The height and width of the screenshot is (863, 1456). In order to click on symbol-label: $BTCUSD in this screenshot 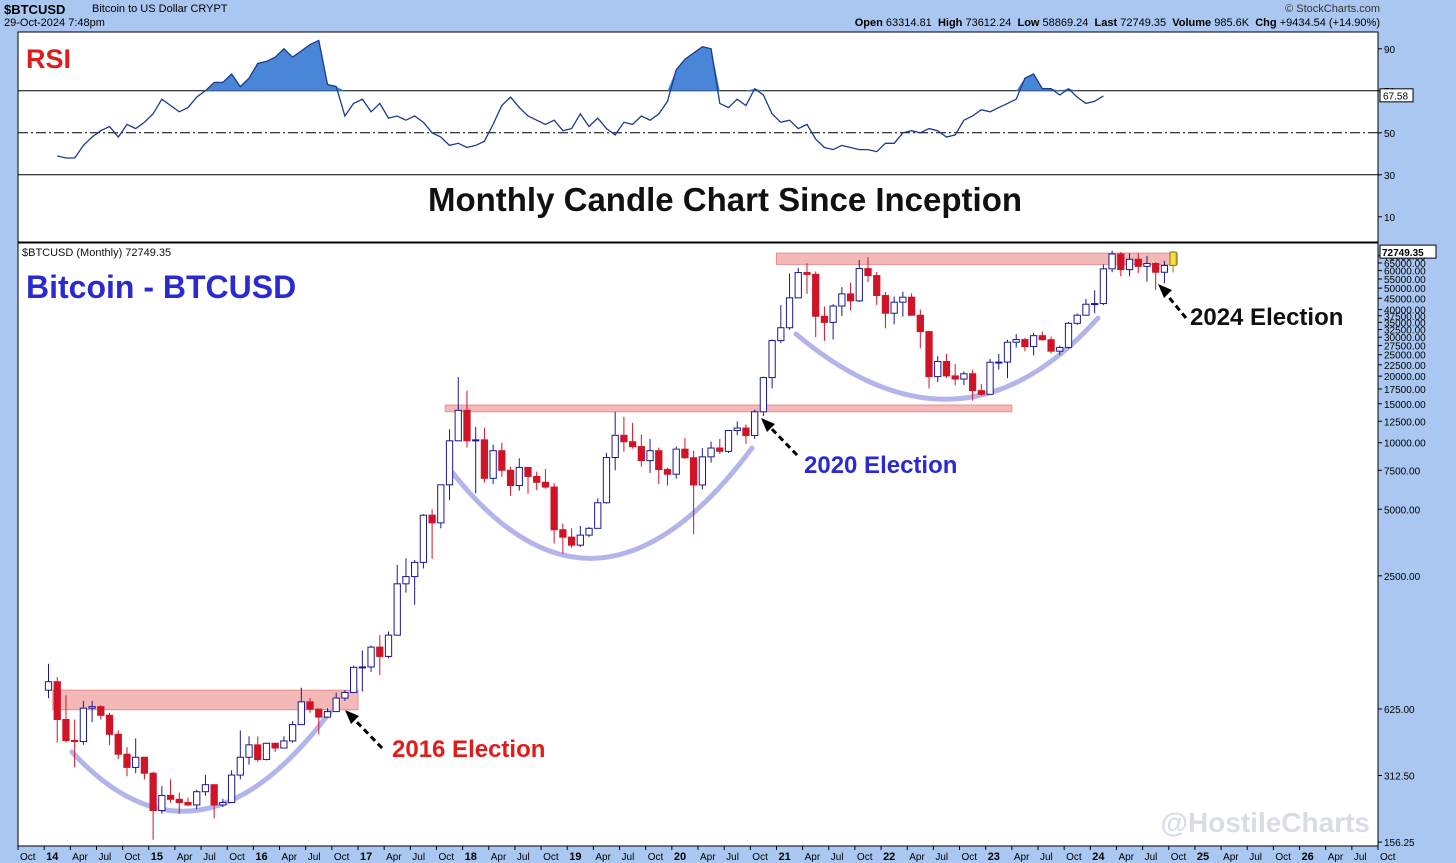, I will do `click(35, 9)`.